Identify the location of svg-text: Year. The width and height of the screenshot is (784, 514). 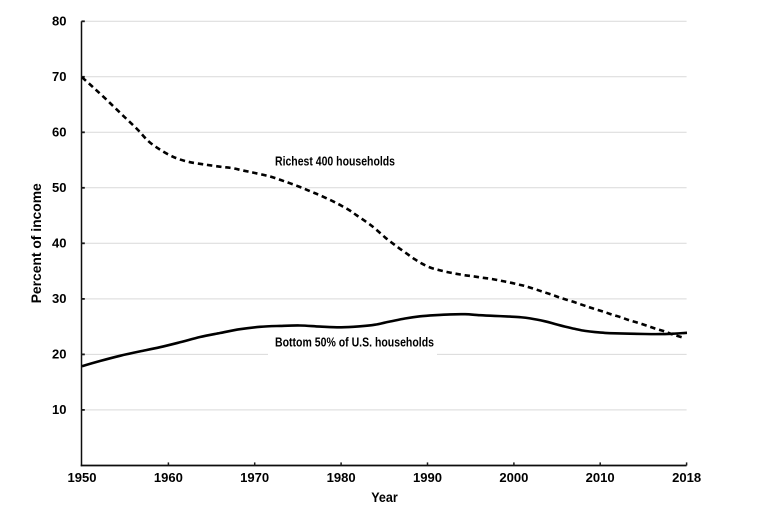
(384, 497).